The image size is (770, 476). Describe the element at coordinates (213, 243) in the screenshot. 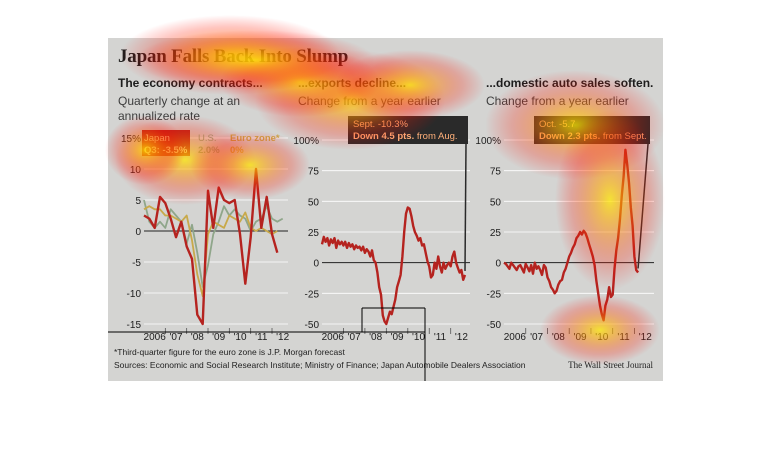

I see `series-line-u-s` at that location.